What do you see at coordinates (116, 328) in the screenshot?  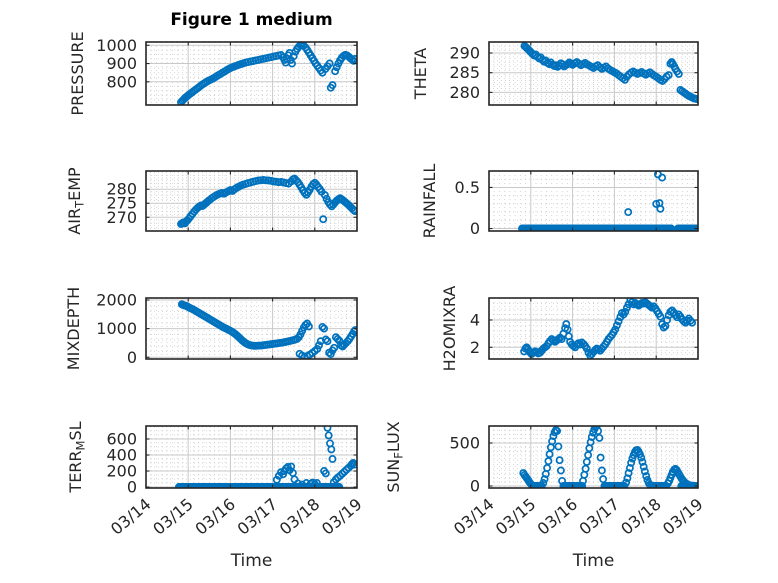 I see `ytick-label-mixdepth: 1000` at bounding box center [116, 328].